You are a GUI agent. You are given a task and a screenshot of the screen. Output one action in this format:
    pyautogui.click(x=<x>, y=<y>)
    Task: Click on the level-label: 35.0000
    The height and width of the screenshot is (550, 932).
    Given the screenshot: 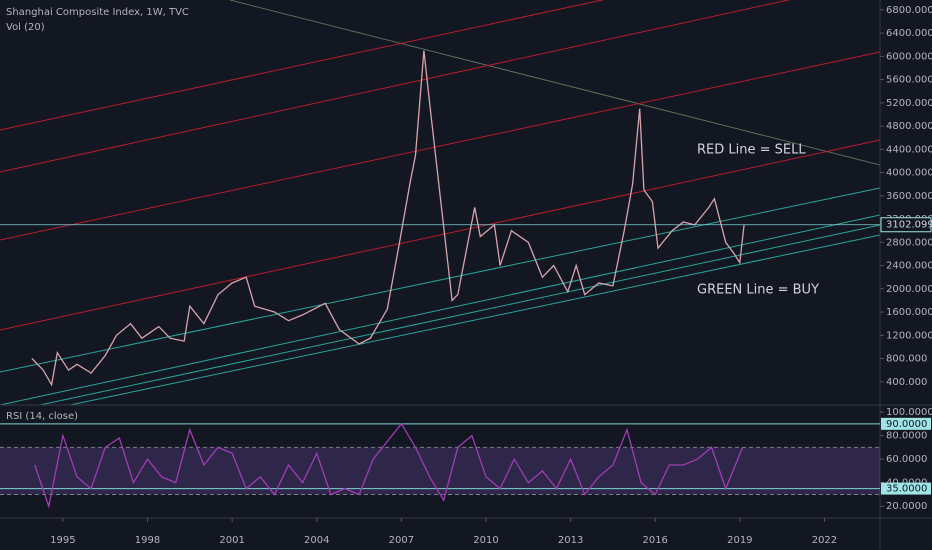 What is the action you would take?
    pyautogui.click(x=906, y=489)
    